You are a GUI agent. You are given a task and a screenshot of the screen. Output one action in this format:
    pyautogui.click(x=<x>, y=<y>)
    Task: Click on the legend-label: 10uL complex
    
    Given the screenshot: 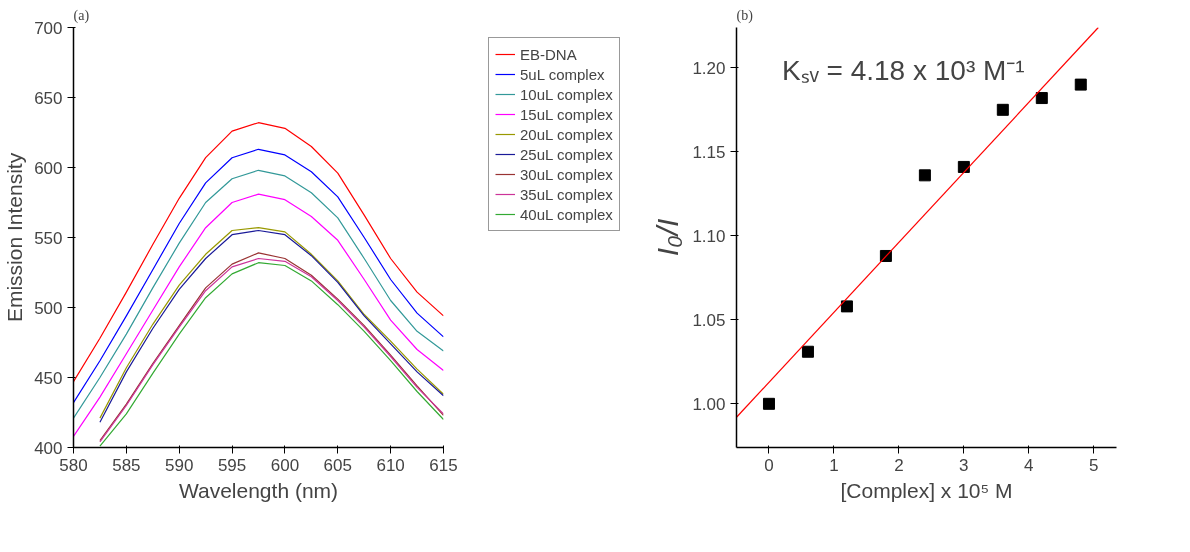 What is the action you would take?
    pyautogui.click(x=566, y=94)
    